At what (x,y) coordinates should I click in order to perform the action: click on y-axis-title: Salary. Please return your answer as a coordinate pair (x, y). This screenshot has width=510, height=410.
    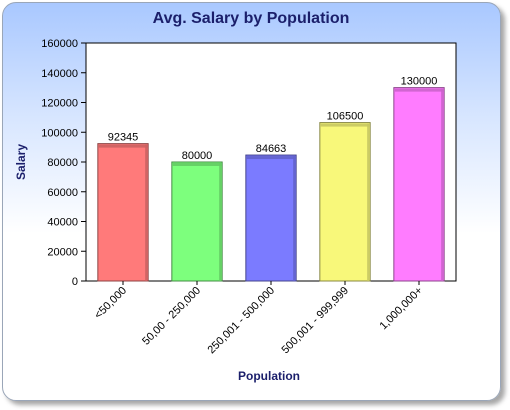
    Looking at the image, I should click on (21, 162).